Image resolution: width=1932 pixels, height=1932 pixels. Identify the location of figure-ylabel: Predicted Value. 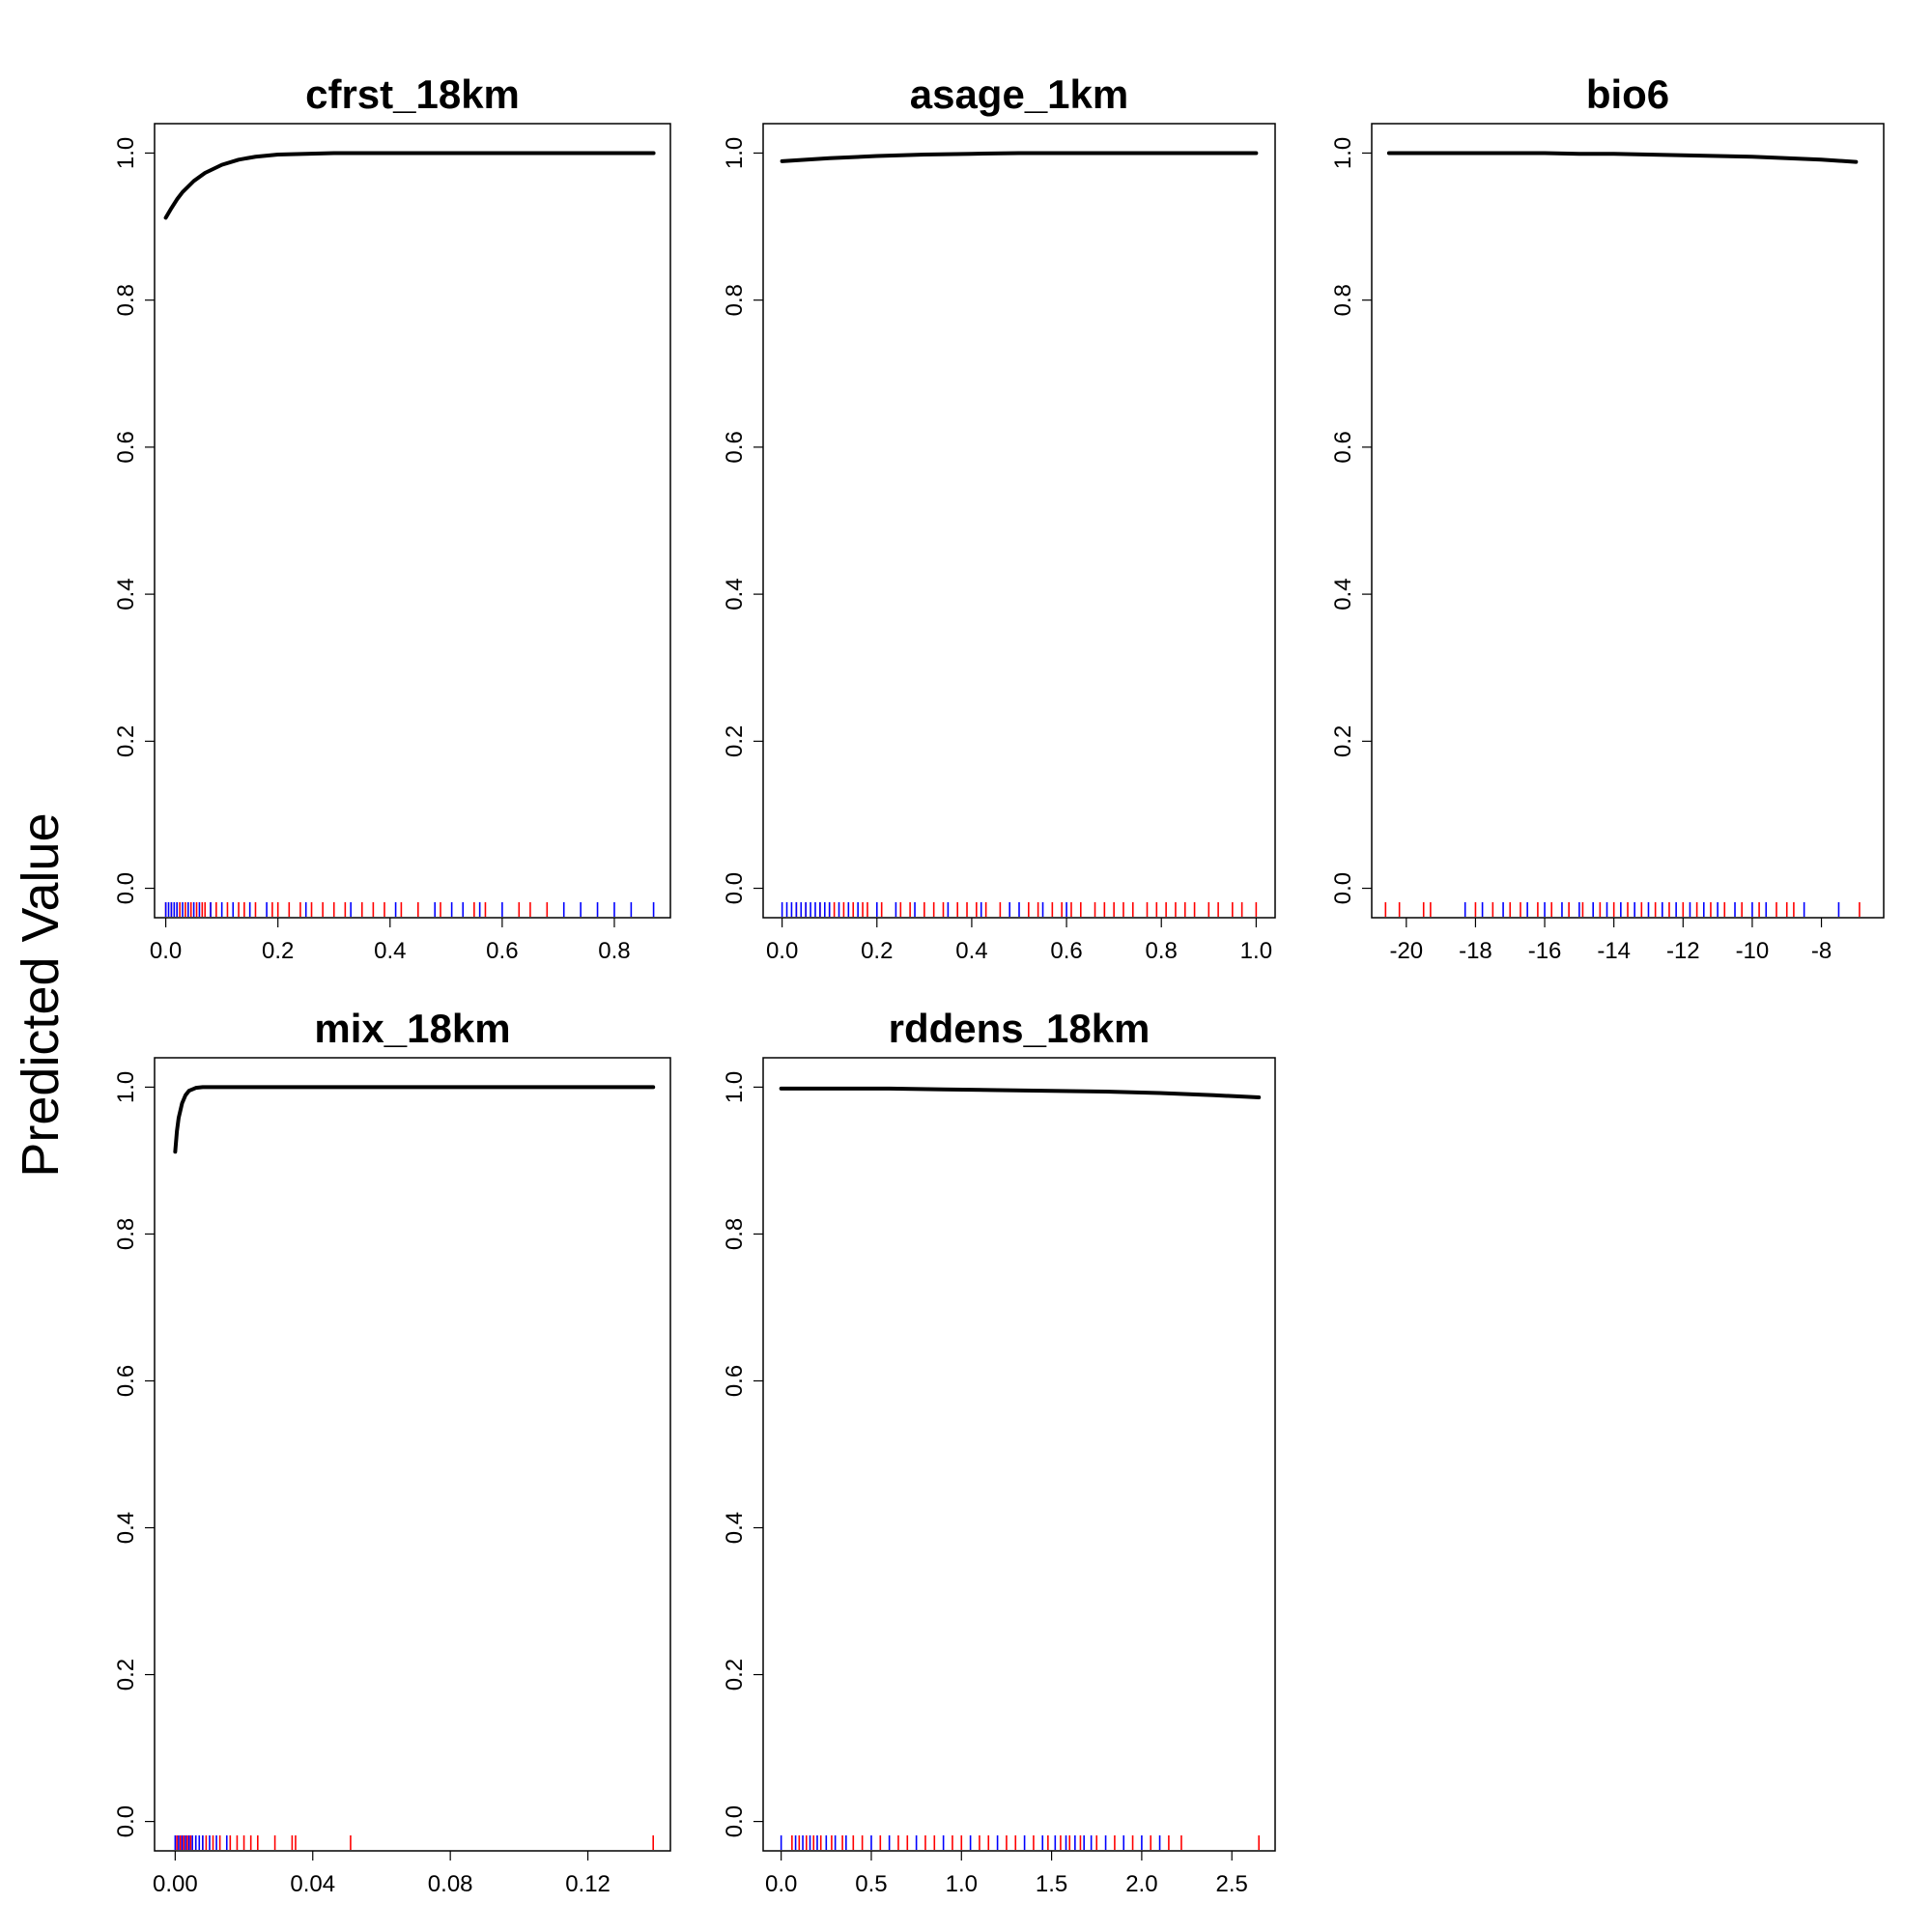
(41, 995).